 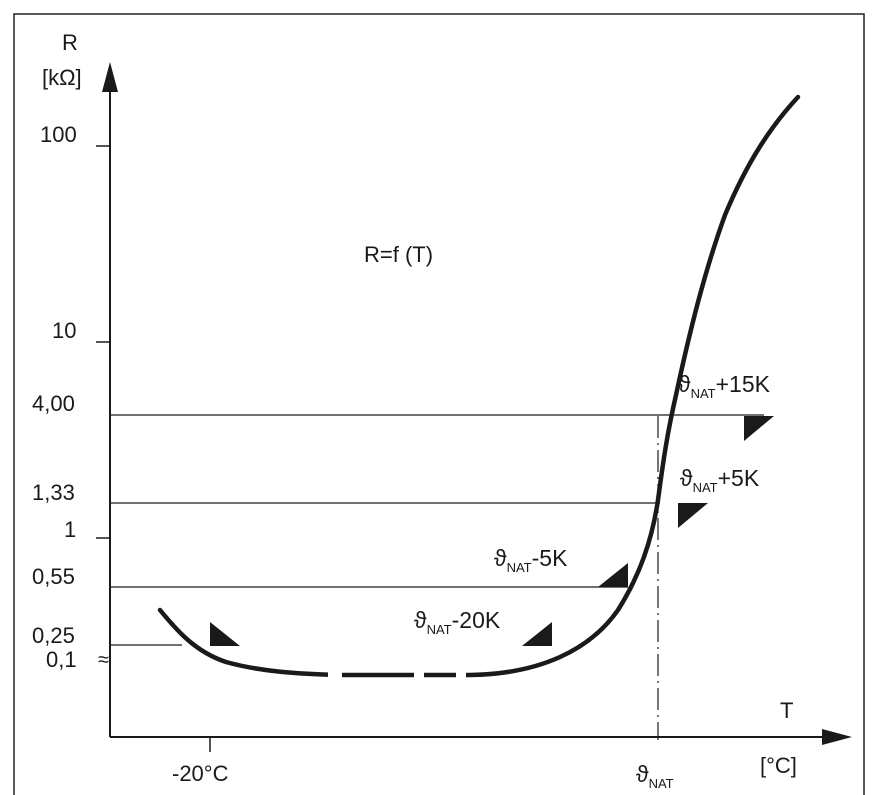 I want to click on annotation-nat-plus-15k: ϑNAT+15K, so click(x=724, y=386).